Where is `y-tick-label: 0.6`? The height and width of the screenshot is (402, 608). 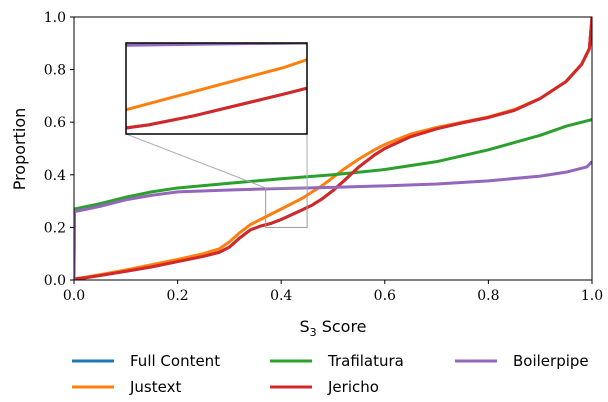
y-tick-label: 0.6 is located at coordinates (55, 123).